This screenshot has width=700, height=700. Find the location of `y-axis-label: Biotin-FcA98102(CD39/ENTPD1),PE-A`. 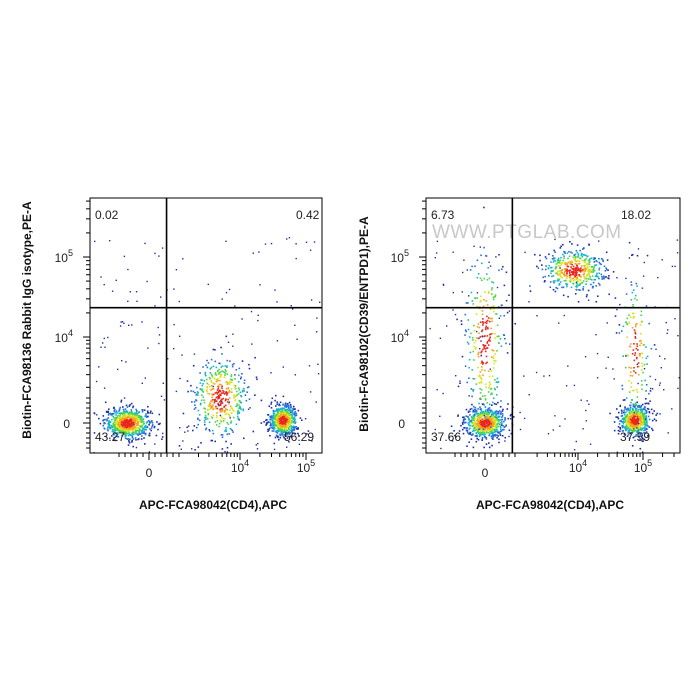

y-axis-label: Biotin-FcA98102(CD39/ENTPD1),PE-A is located at coordinates (364, 324).